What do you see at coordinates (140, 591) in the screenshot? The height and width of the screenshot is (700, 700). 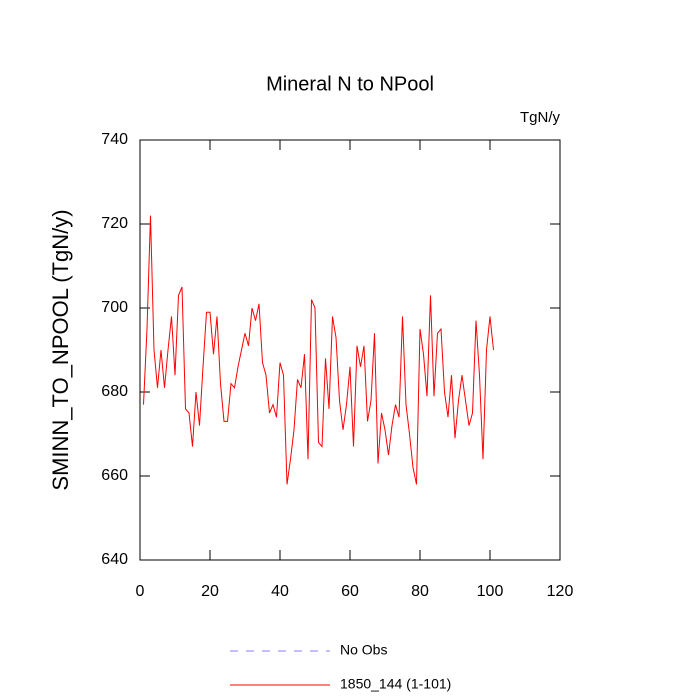 I see `x-tick-label: 0` at bounding box center [140, 591].